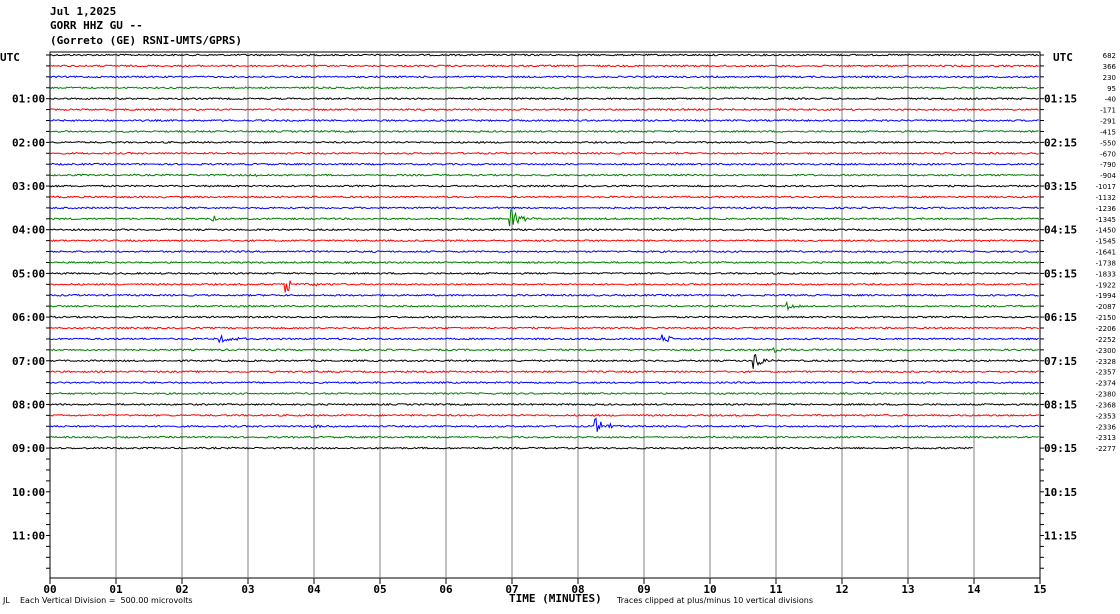 This screenshot has width=1120, height=614. What do you see at coordinates (1106, 449) in the screenshot?
I see `trace-offset-label: -2277` at bounding box center [1106, 449].